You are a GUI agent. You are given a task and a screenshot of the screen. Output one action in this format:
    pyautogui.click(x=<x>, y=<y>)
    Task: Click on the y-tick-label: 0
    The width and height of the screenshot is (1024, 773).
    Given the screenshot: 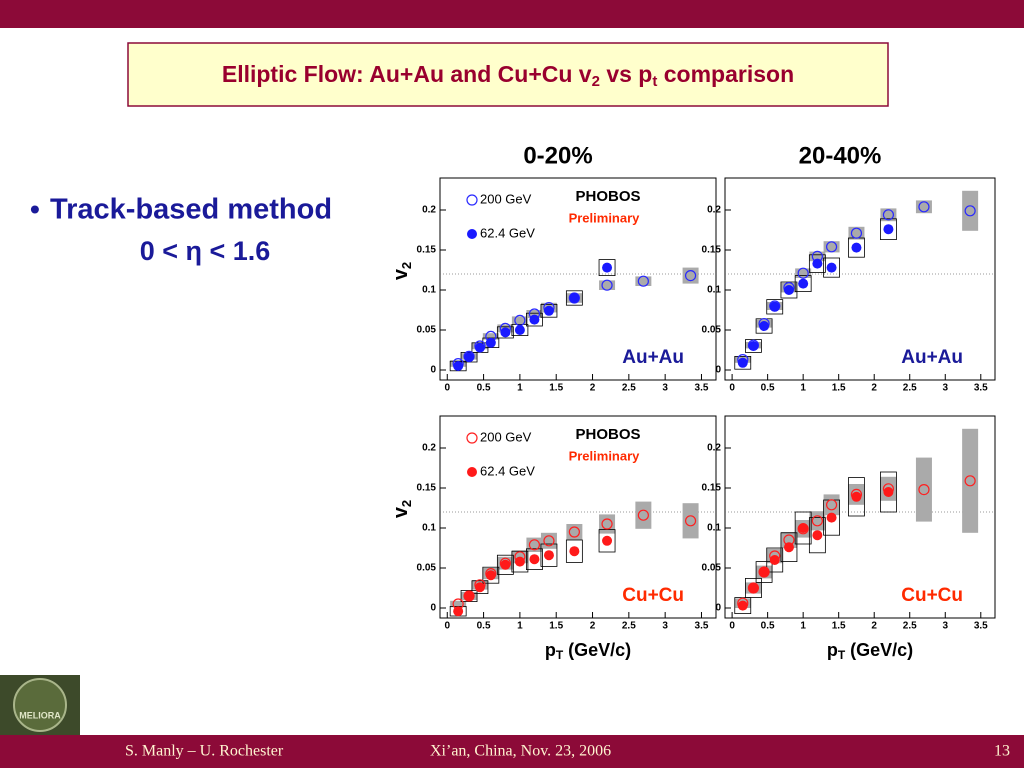 What is the action you would take?
    pyautogui.click(x=718, y=608)
    